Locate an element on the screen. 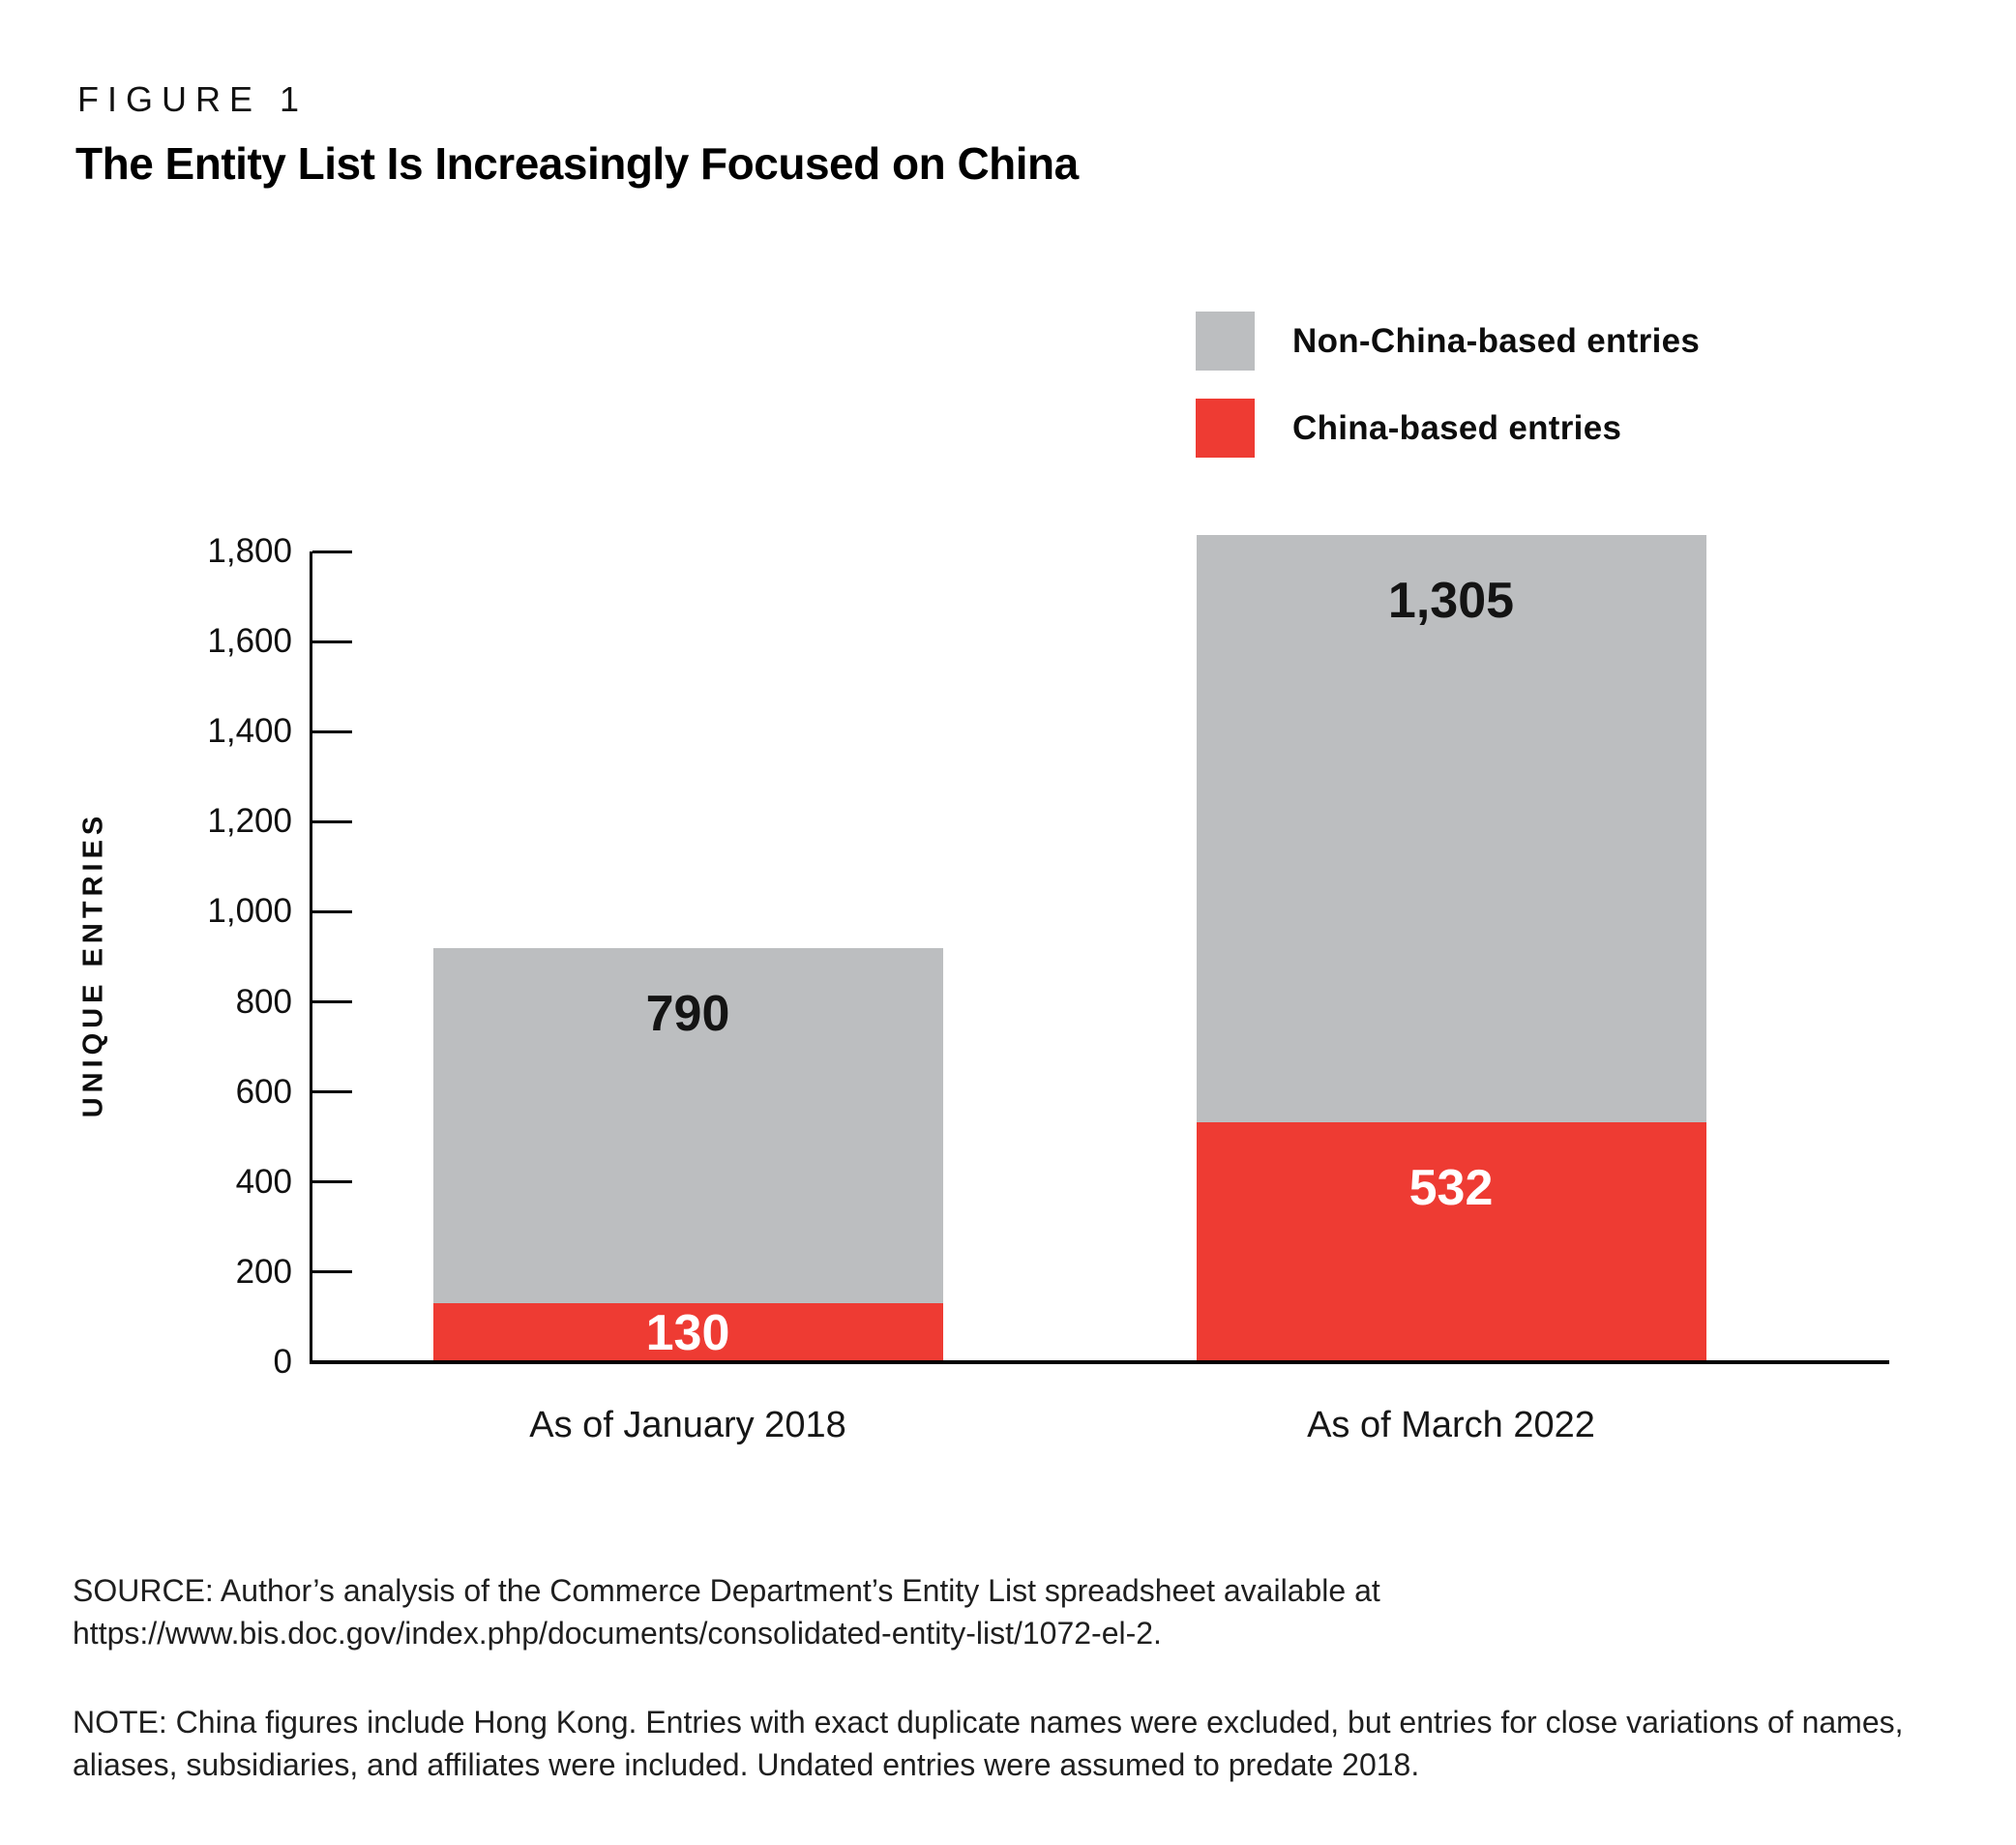 This screenshot has height=1845, width=2016. y-tick-label: 1,600 is located at coordinates (250, 641).